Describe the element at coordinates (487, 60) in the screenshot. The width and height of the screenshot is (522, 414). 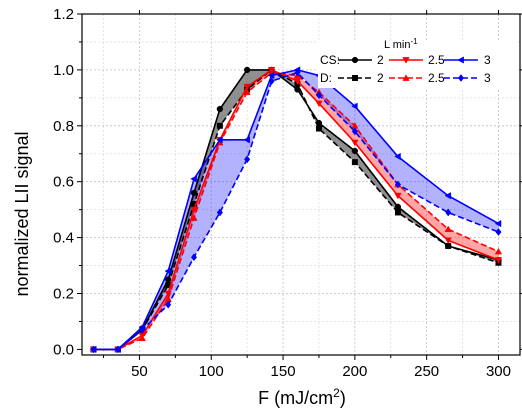
I see `legend-entry-cs-3: 3` at that location.